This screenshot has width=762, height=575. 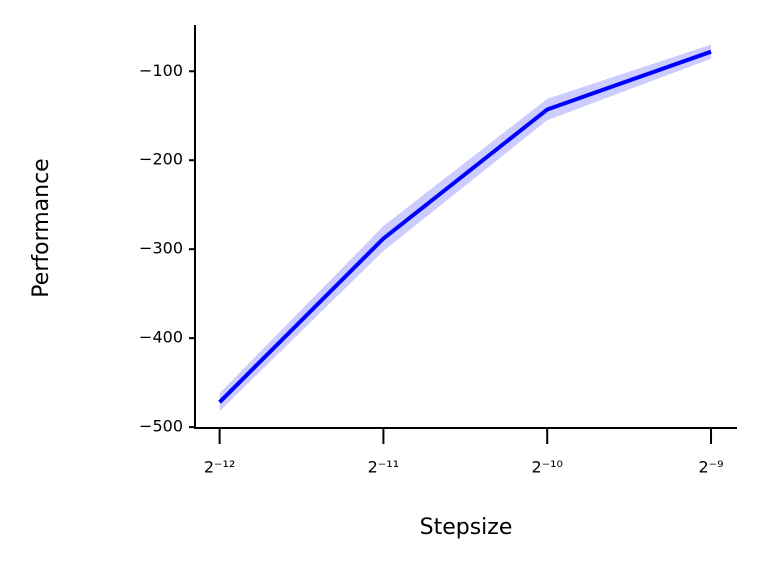 I want to click on y-tick-label: −100, so click(x=161, y=70).